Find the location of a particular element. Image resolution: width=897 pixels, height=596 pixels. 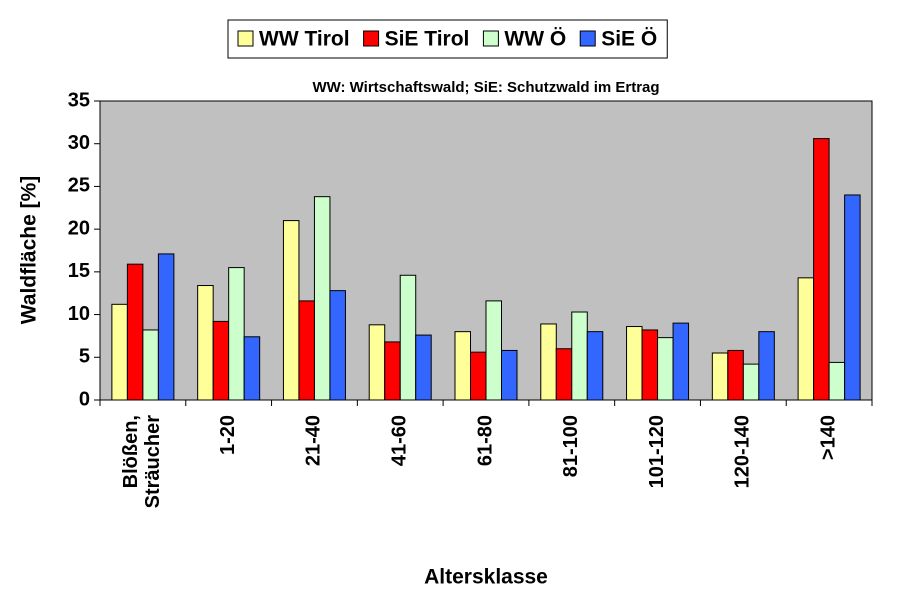

x-tick-label: 61-80 is located at coordinates (485, 440).